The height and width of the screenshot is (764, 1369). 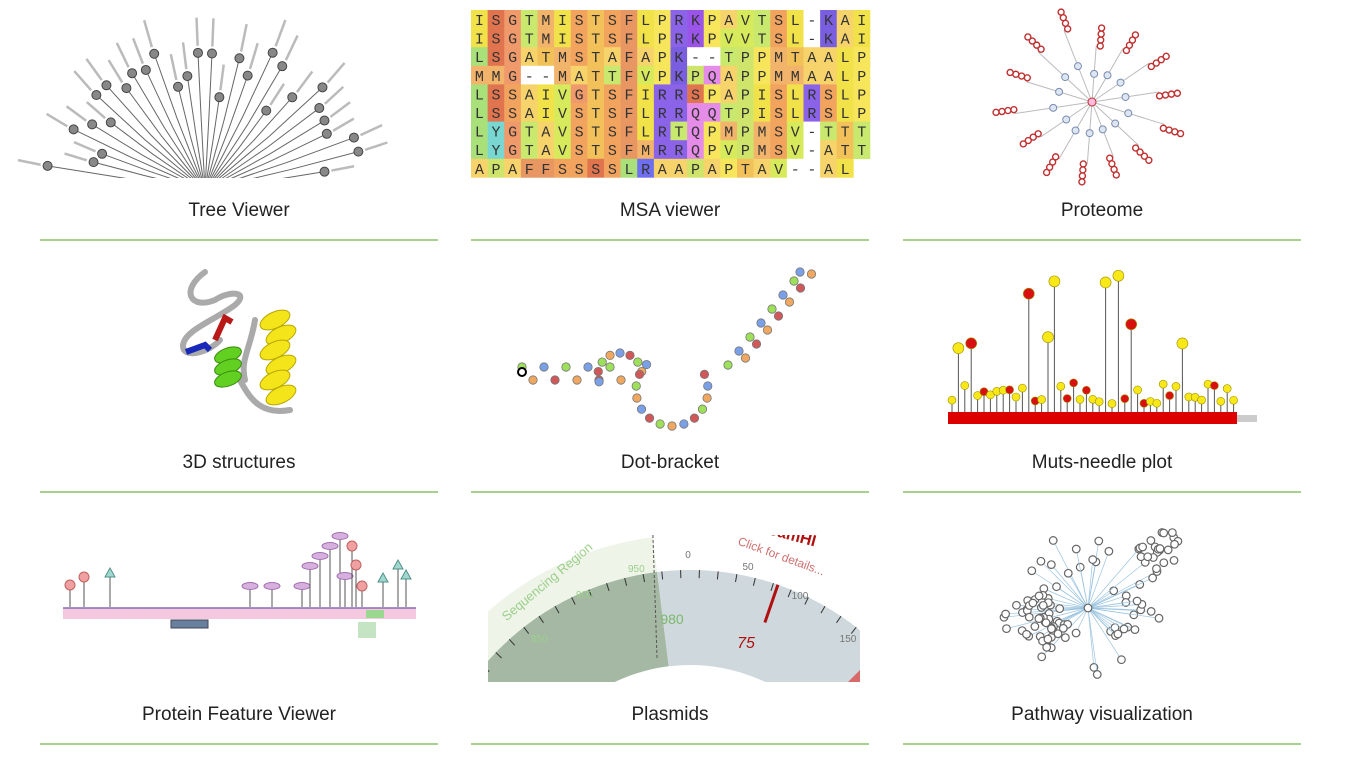 What do you see at coordinates (670, 210) in the screenshot?
I see `tile-label: MSA viewer` at bounding box center [670, 210].